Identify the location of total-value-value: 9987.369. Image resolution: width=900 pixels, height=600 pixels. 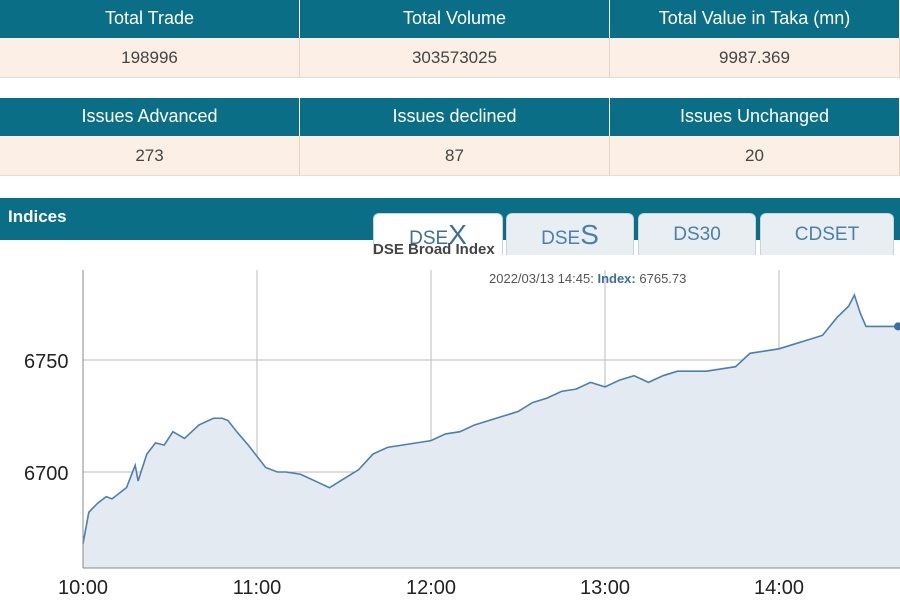
(755, 58).